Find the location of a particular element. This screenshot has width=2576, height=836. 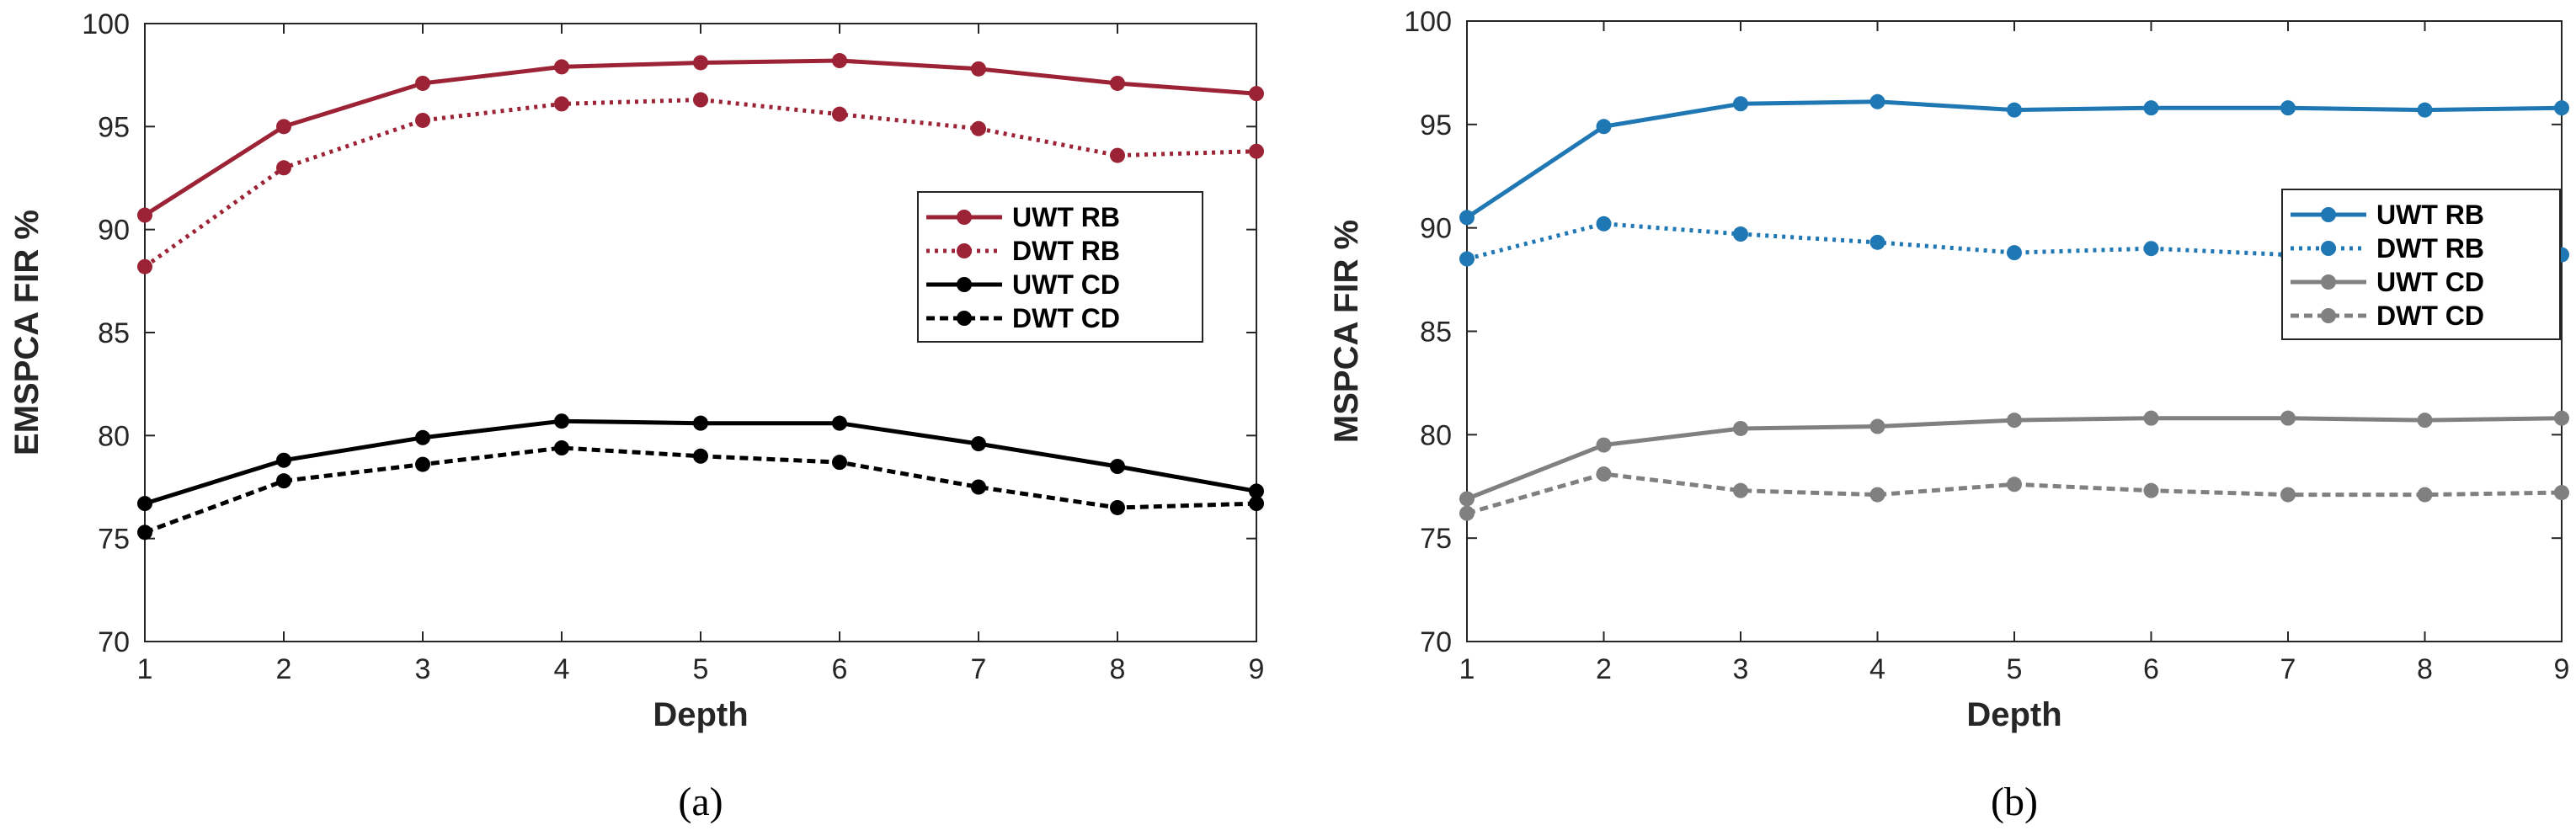

y-axis-label: EMSPCA FIR % is located at coordinates (26, 332).